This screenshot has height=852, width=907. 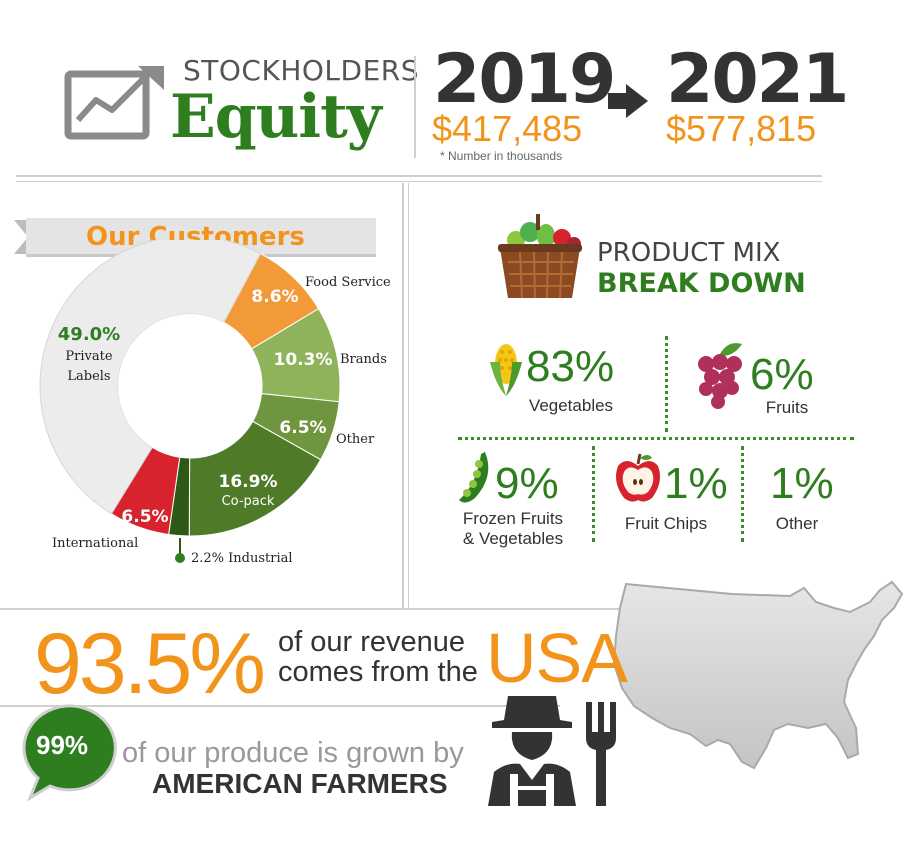 What do you see at coordinates (355, 439) in the screenshot?
I see `legend-other: Other` at bounding box center [355, 439].